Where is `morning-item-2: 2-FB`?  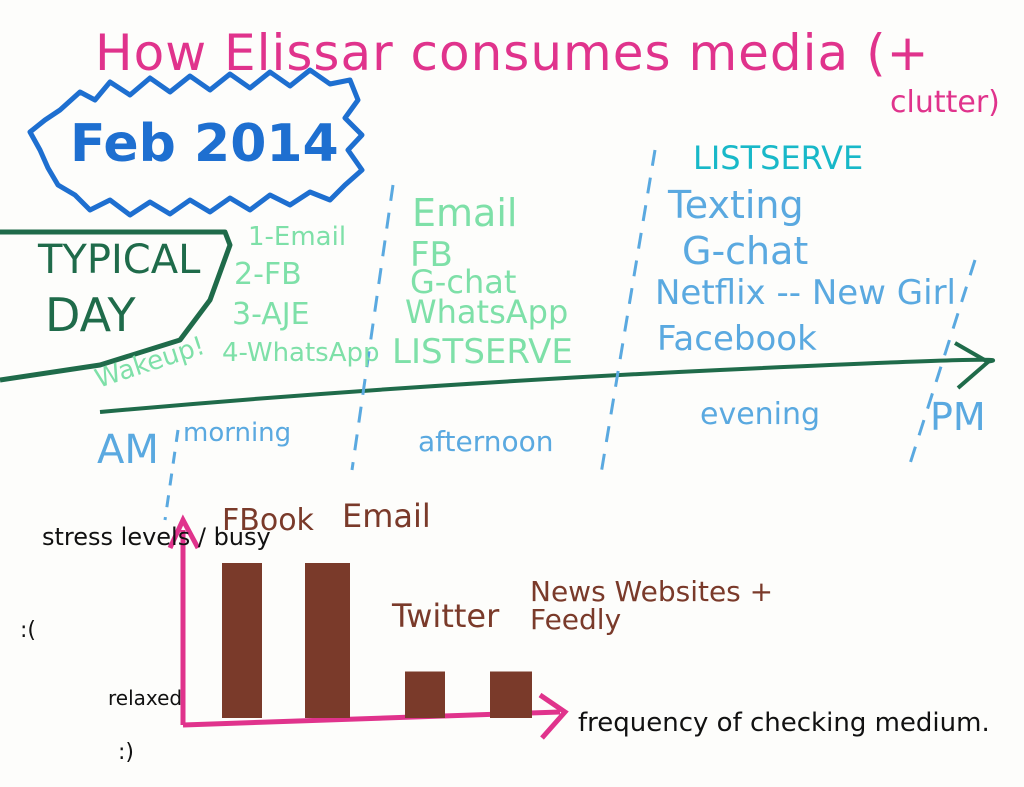 morning-item-2: 2-FB is located at coordinates (268, 274).